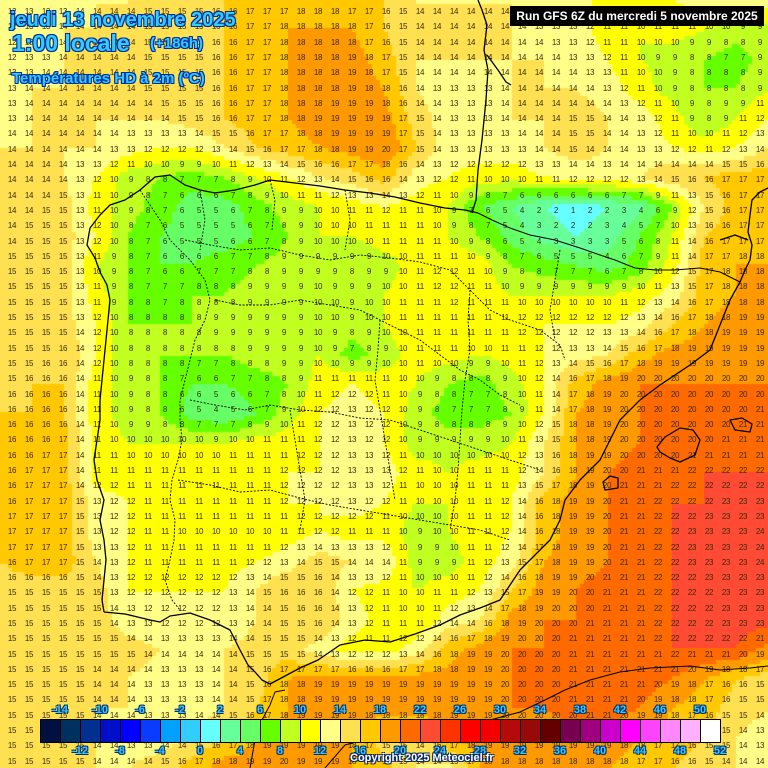 The image size is (768, 768). What do you see at coordinates (560, 751) in the screenshot?
I see `legend-label-bottom: 36` at bounding box center [560, 751].